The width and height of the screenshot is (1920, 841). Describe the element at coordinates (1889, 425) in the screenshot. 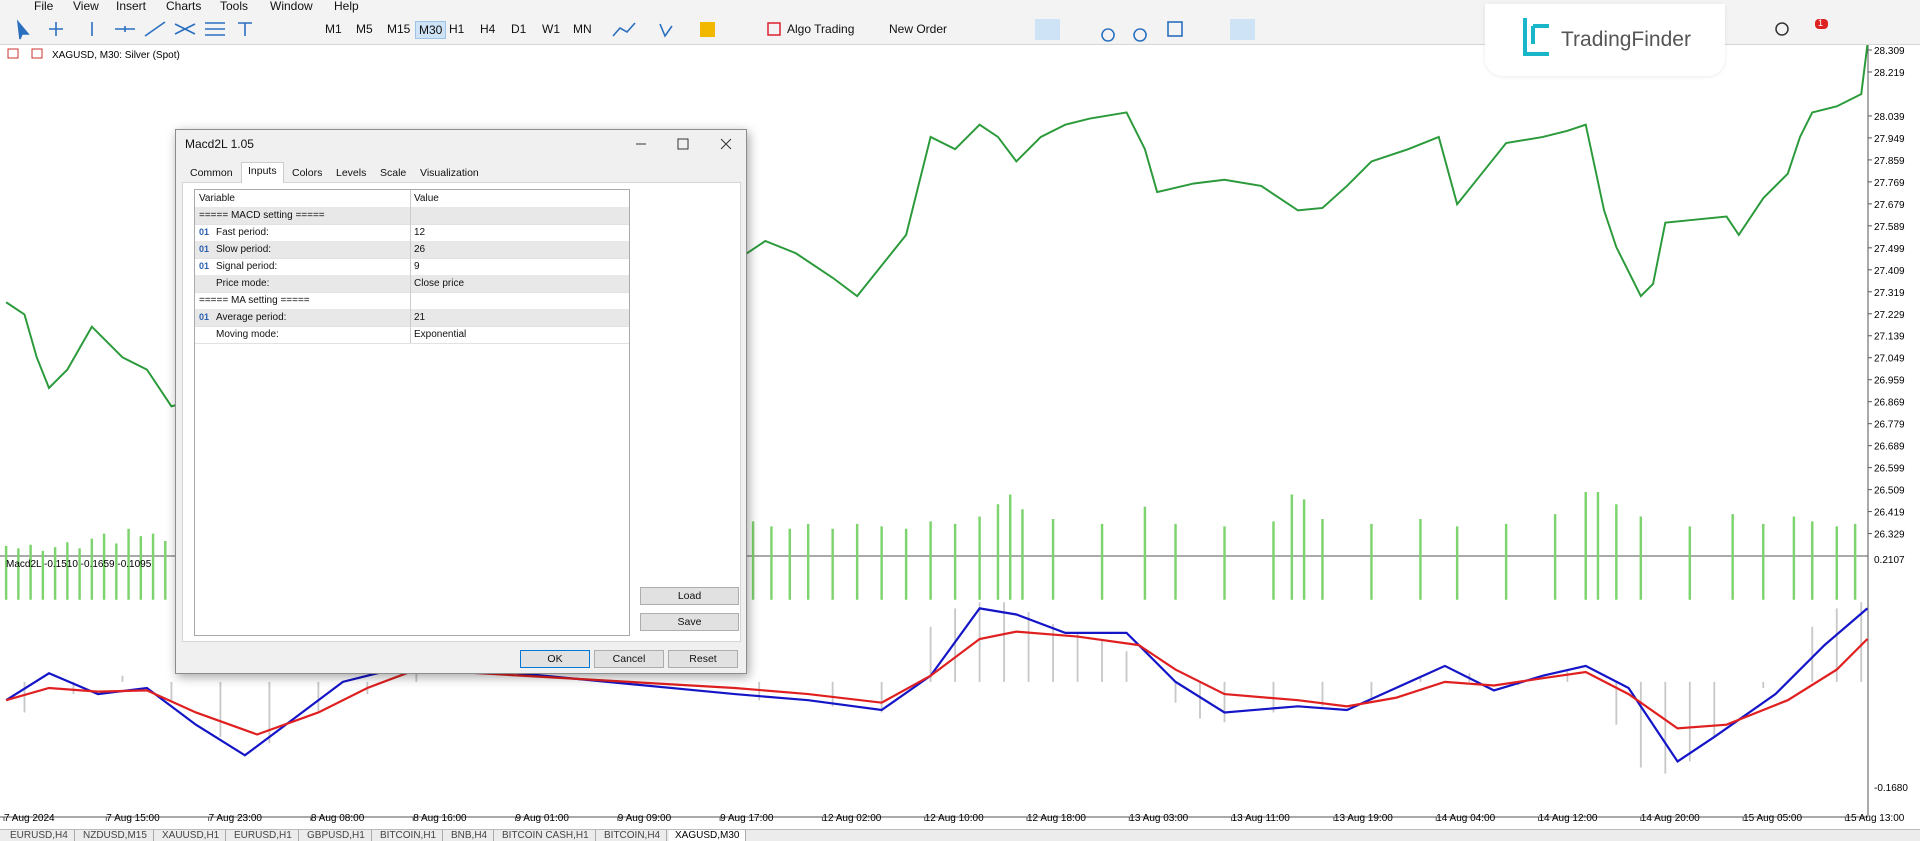

I see `price-label: 26.779` at that location.